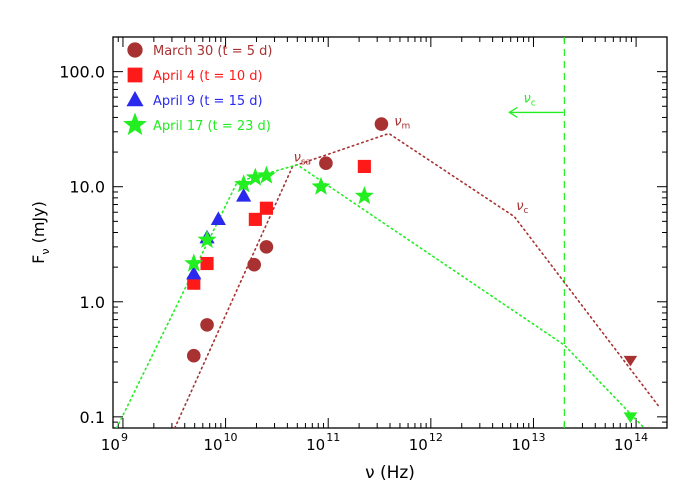  I want to click on x-tick-label-exponent: 12, so click(436, 437).